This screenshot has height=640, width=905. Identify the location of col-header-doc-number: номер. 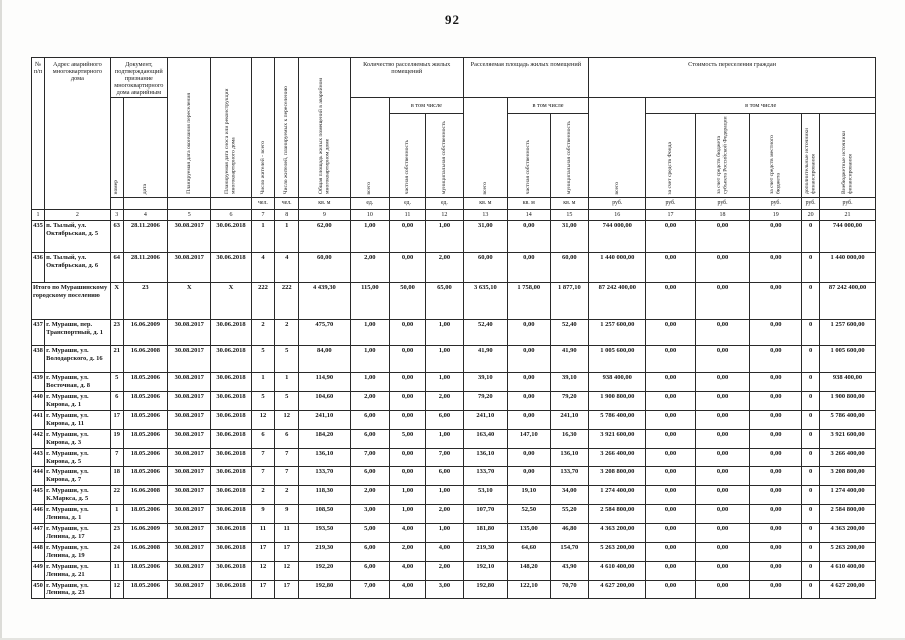
(116, 148).